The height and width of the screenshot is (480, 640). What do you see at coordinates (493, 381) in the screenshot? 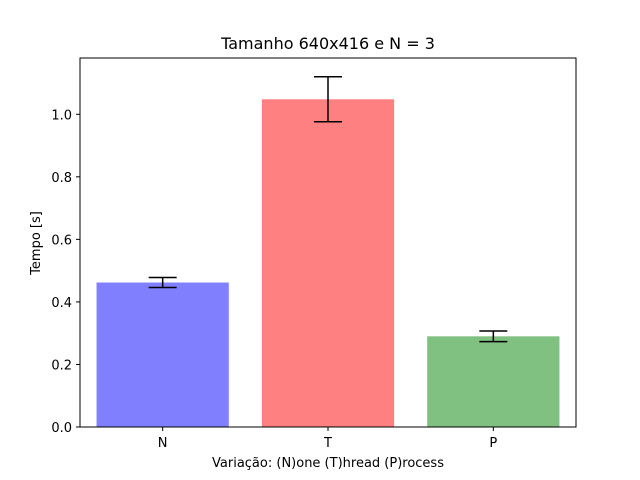
I see `bar-p` at bounding box center [493, 381].